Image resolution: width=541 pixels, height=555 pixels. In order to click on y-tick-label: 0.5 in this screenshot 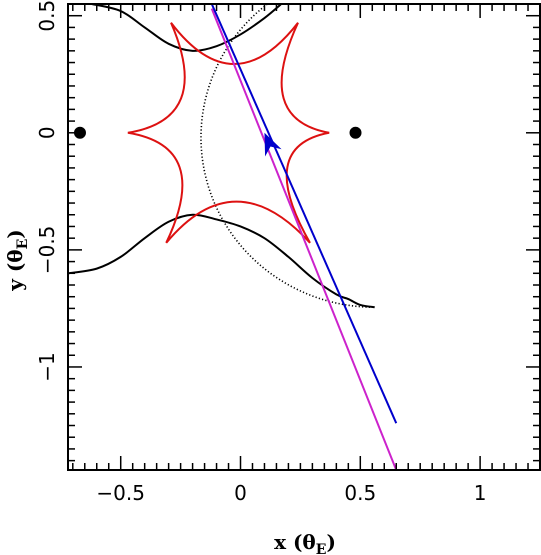, I will do `click(47, 16)`.